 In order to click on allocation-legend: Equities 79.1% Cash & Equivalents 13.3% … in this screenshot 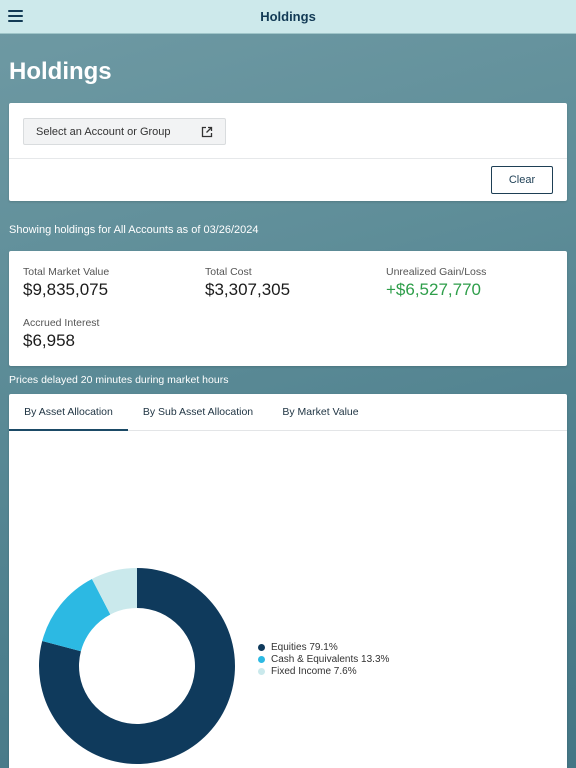, I will do `click(323, 659)`.